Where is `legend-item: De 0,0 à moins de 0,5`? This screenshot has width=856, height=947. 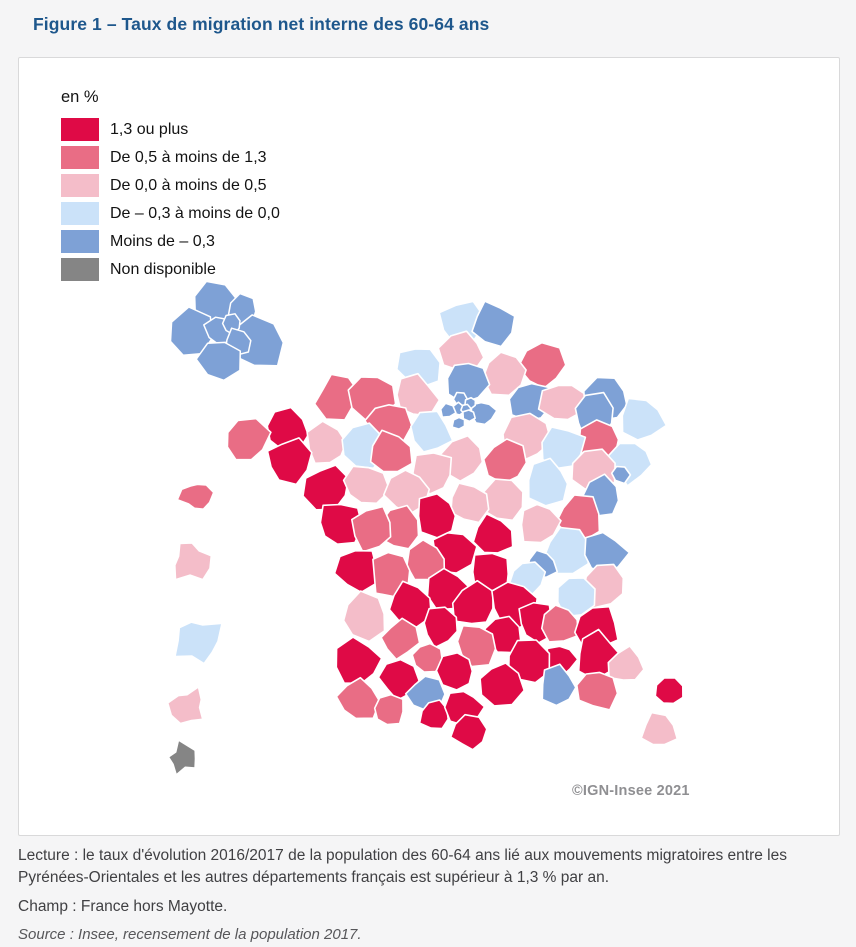 legend-item: De 0,0 à moins de 0,5 is located at coordinates (170, 185).